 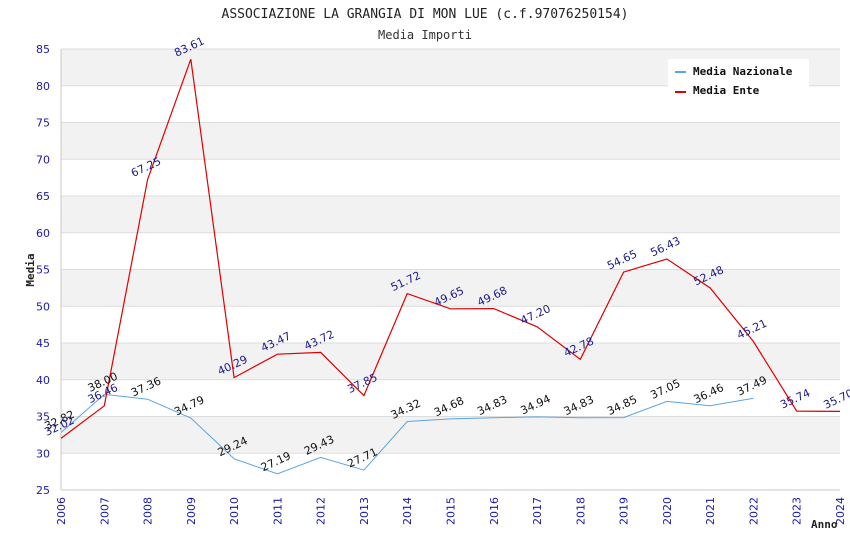 I want to click on chart-subtitle: Media Importi, so click(x=425, y=35).